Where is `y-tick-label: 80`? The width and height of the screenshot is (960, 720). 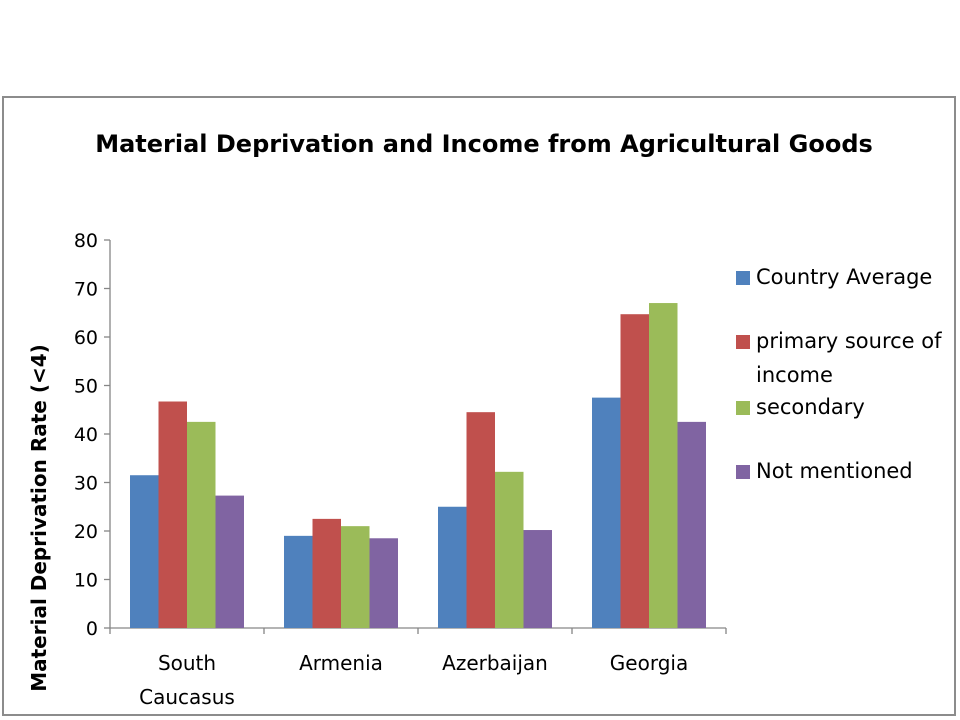 y-tick-label: 80 is located at coordinates (86, 241).